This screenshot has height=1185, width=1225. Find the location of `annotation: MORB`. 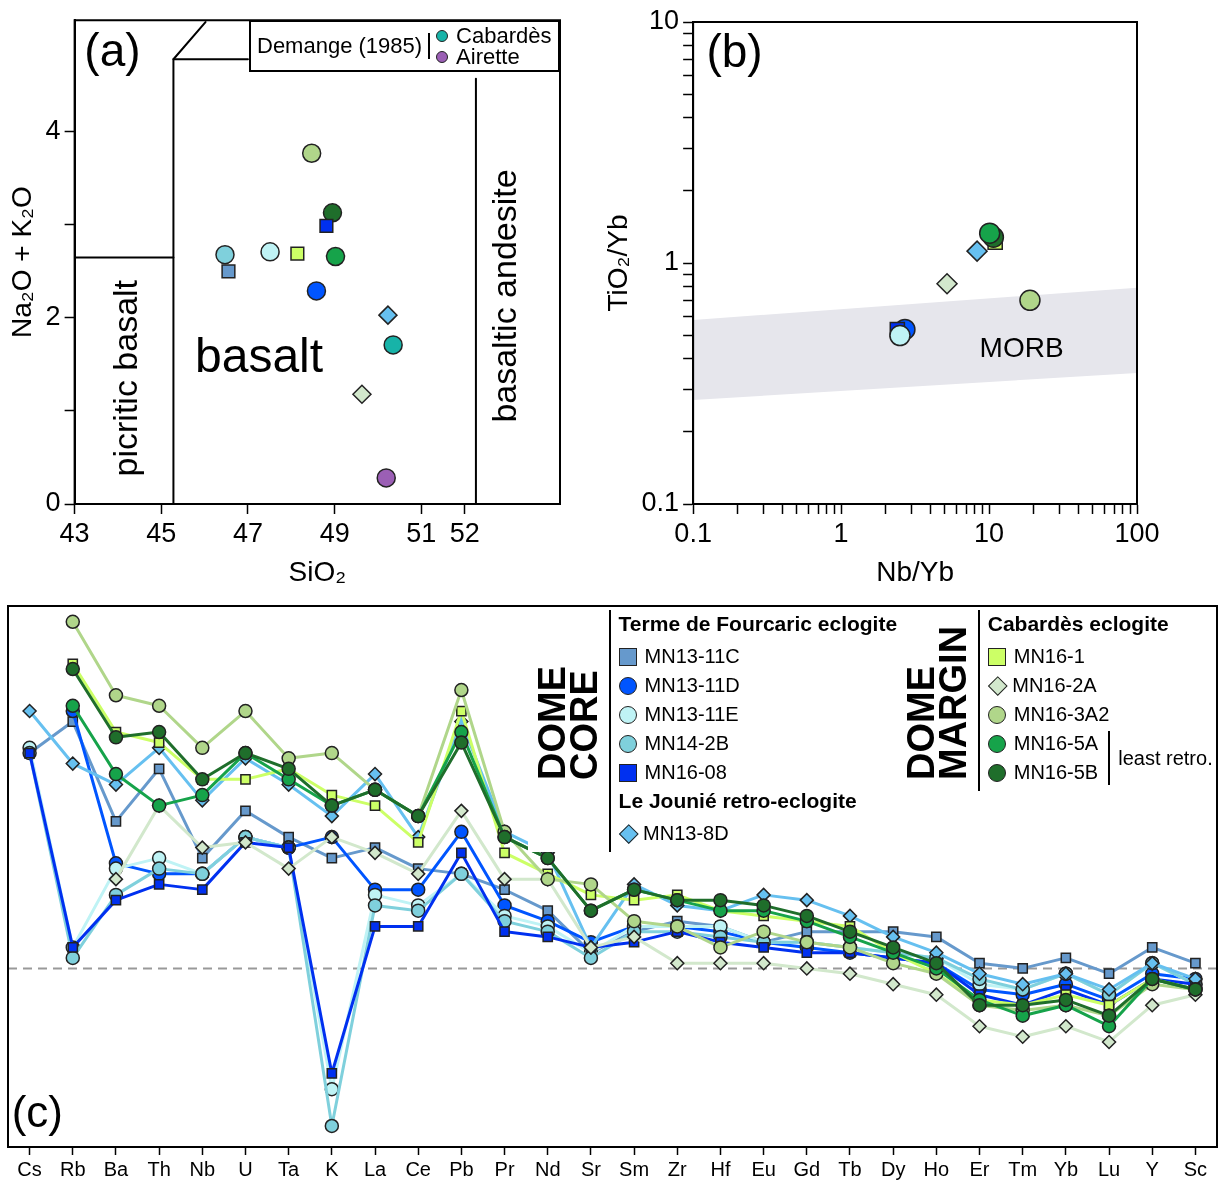

annotation: MORB is located at coordinates (1021, 348).